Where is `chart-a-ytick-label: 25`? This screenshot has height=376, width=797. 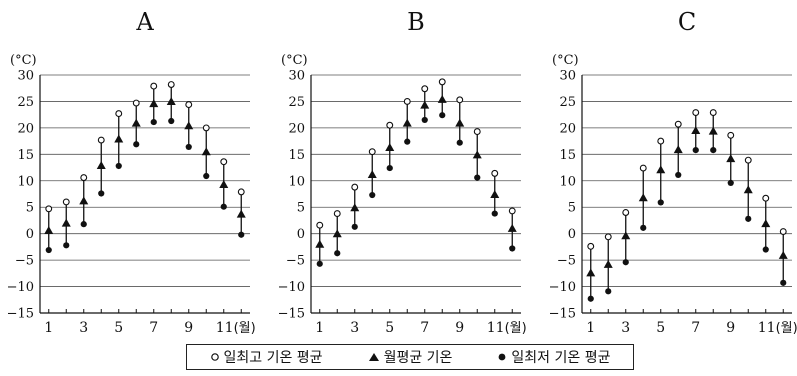
chart-a-ytick-label: 25 is located at coordinates (25, 102).